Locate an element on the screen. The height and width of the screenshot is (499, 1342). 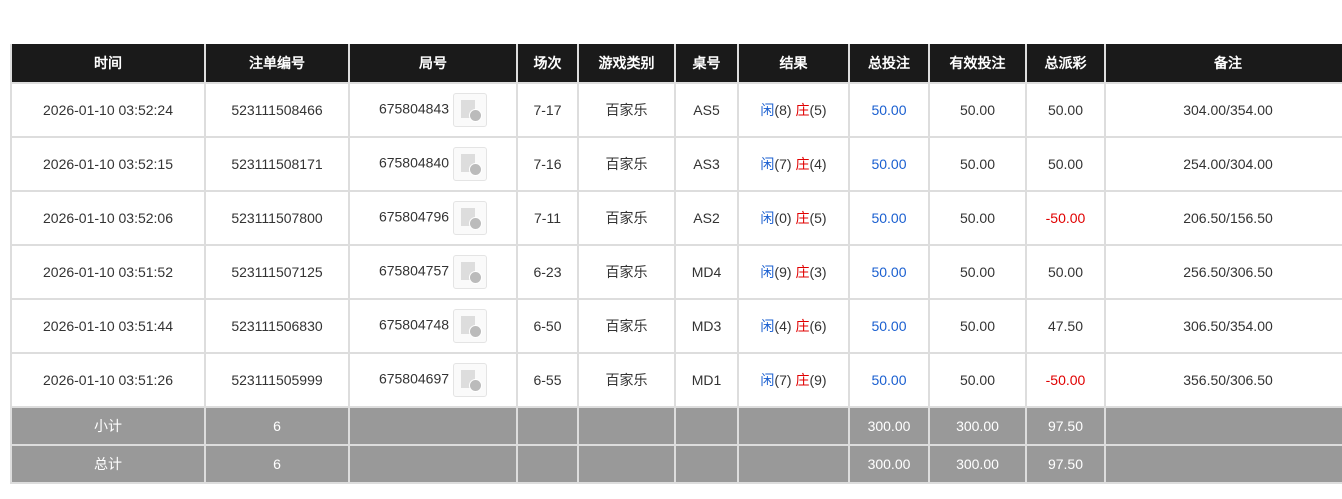
player-score: (9) is located at coordinates (783, 272).